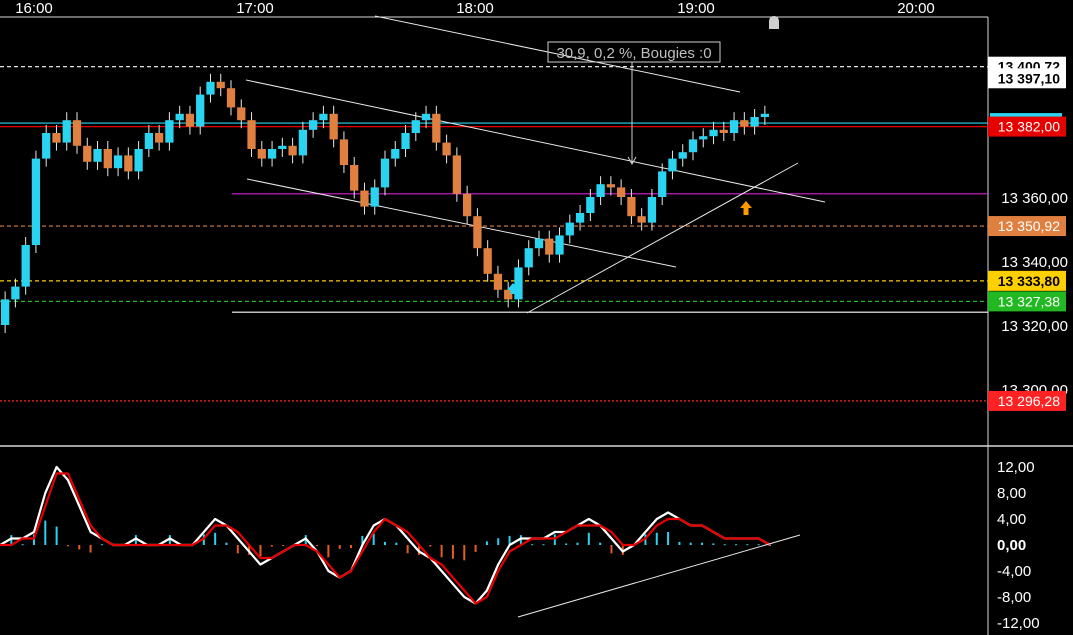  What do you see at coordinates (632, 161) in the screenshot?
I see `measure-arrowhead` at bounding box center [632, 161].